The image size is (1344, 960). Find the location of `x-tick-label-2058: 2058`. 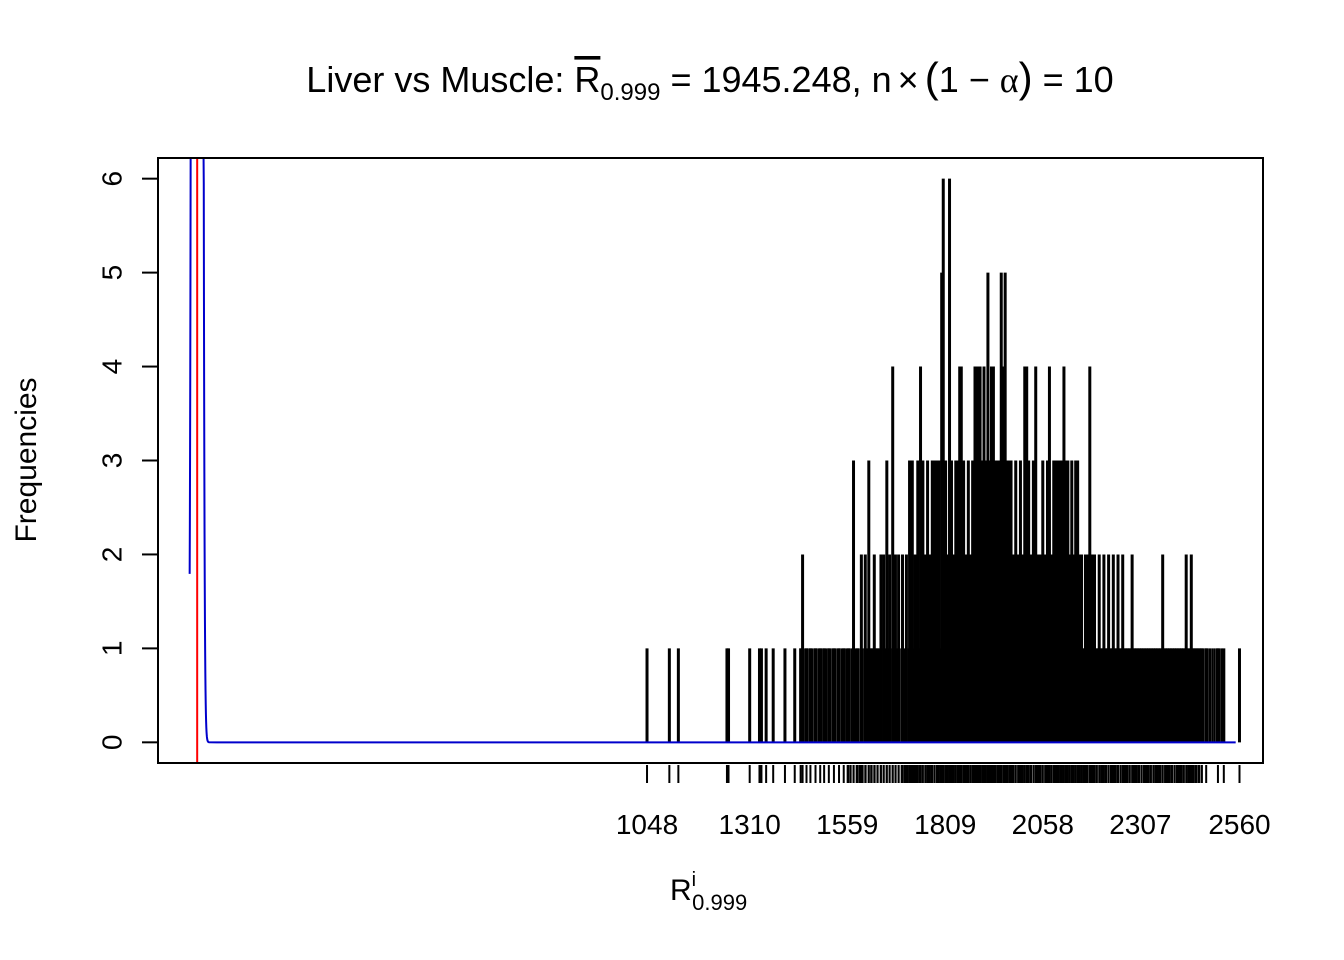

x-tick-label-2058: 2058 is located at coordinates (1043, 824).